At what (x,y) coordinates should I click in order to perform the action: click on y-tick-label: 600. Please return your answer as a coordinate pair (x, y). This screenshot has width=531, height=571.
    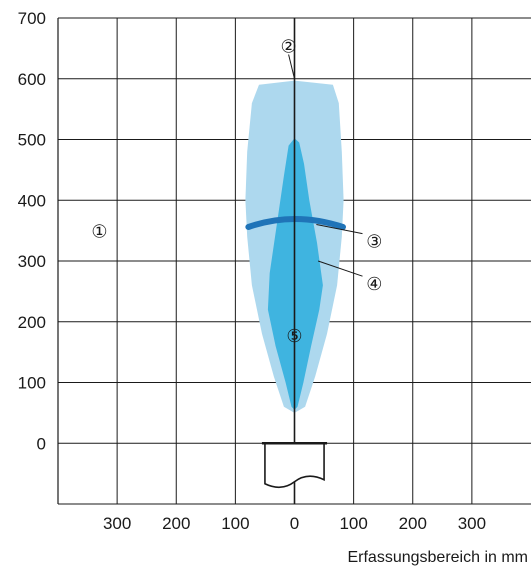
    Looking at the image, I should click on (32, 79).